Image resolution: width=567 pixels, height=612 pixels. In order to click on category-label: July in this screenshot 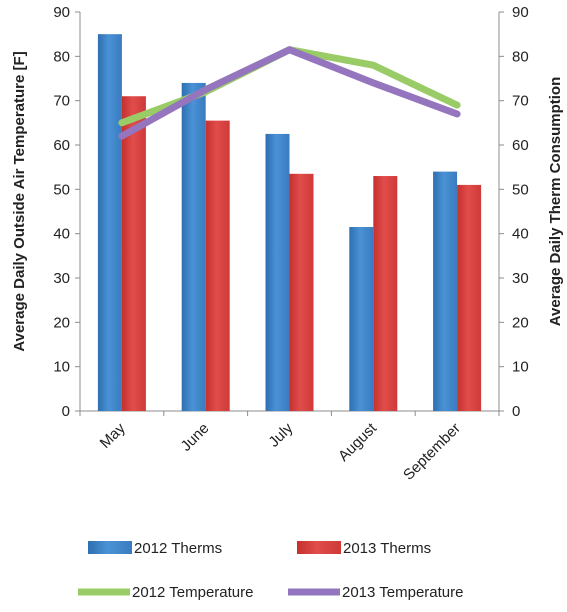, I will do `click(280, 434)`.